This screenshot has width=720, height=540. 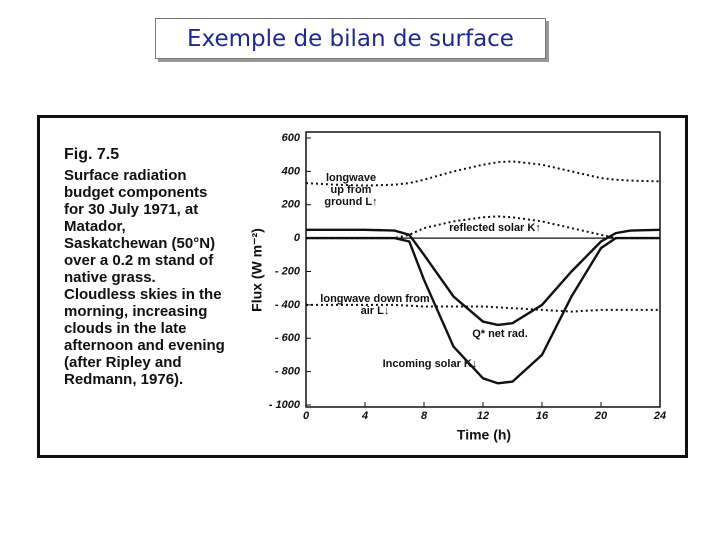 What do you see at coordinates (291, 138) in the screenshot?
I see `y-tick-label: 600` at bounding box center [291, 138].